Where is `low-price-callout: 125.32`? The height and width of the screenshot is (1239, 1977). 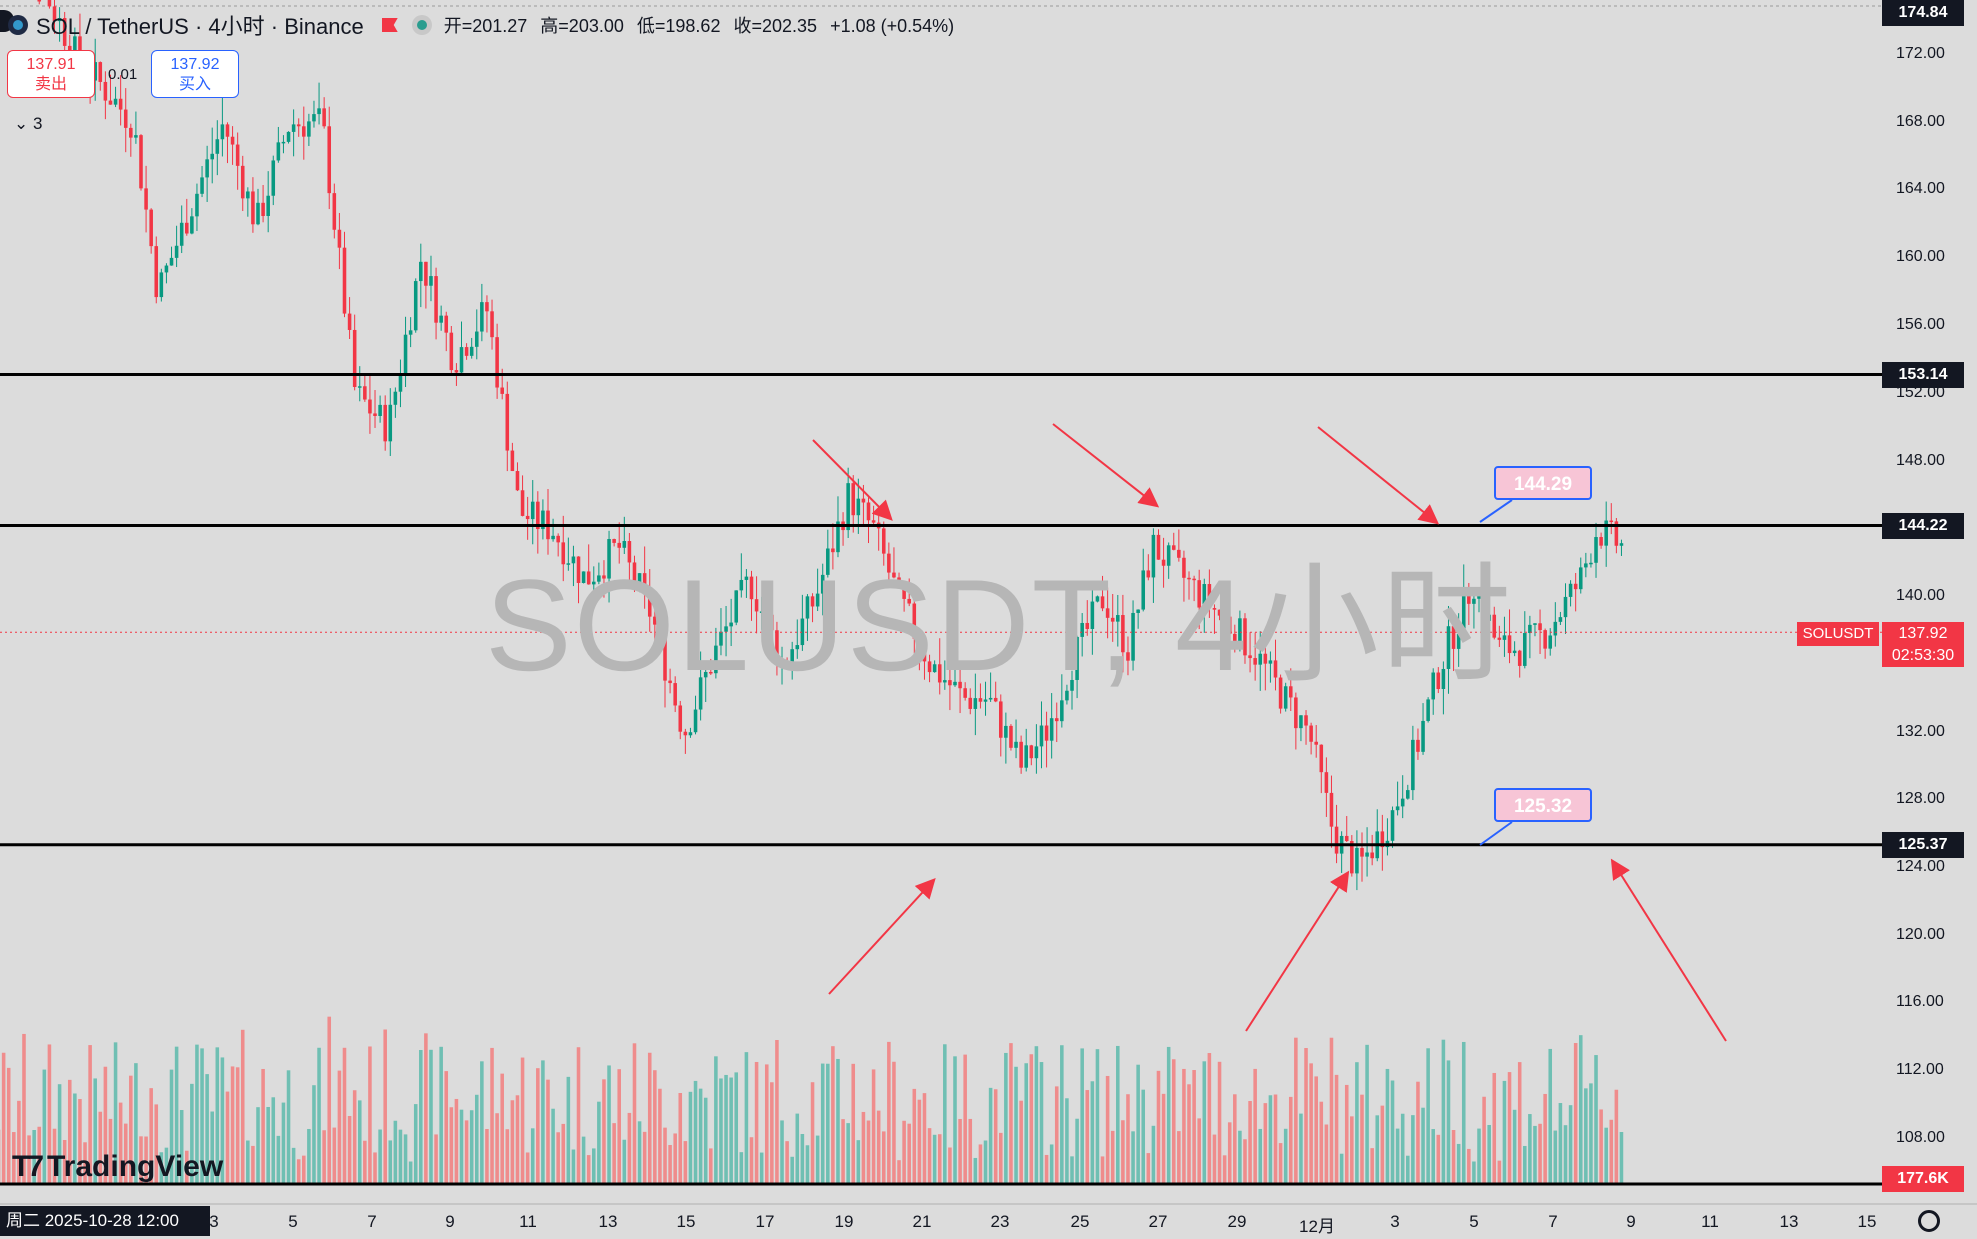
low-price-callout: 125.32 is located at coordinates (1543, 805).